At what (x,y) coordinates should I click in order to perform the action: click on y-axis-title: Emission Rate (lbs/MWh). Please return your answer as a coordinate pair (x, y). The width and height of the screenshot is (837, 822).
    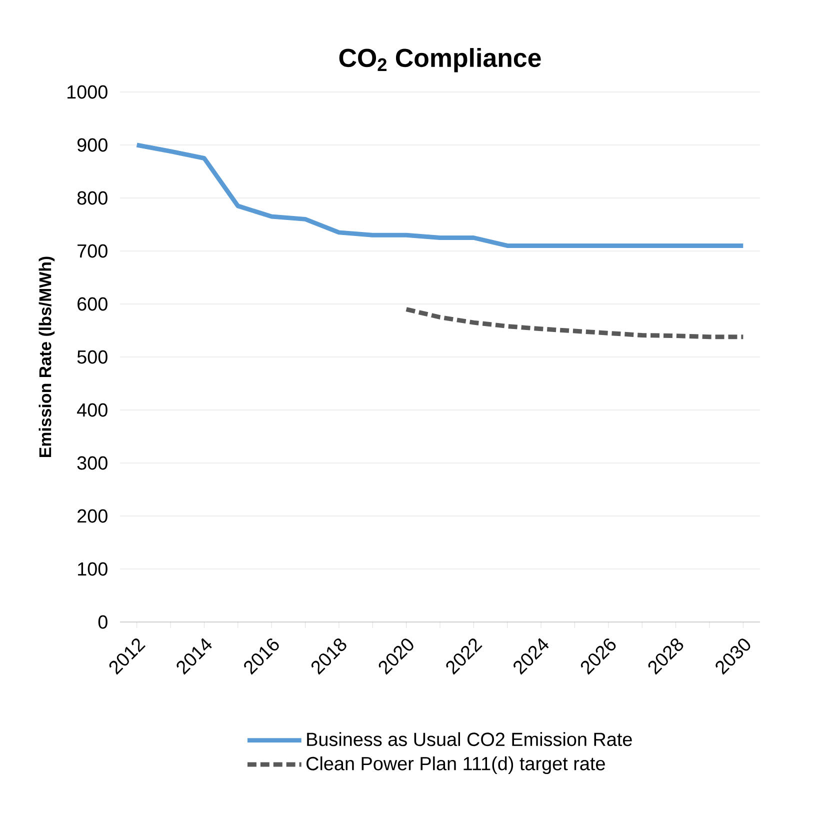
    Looking at the image, I should click on (46, 357).